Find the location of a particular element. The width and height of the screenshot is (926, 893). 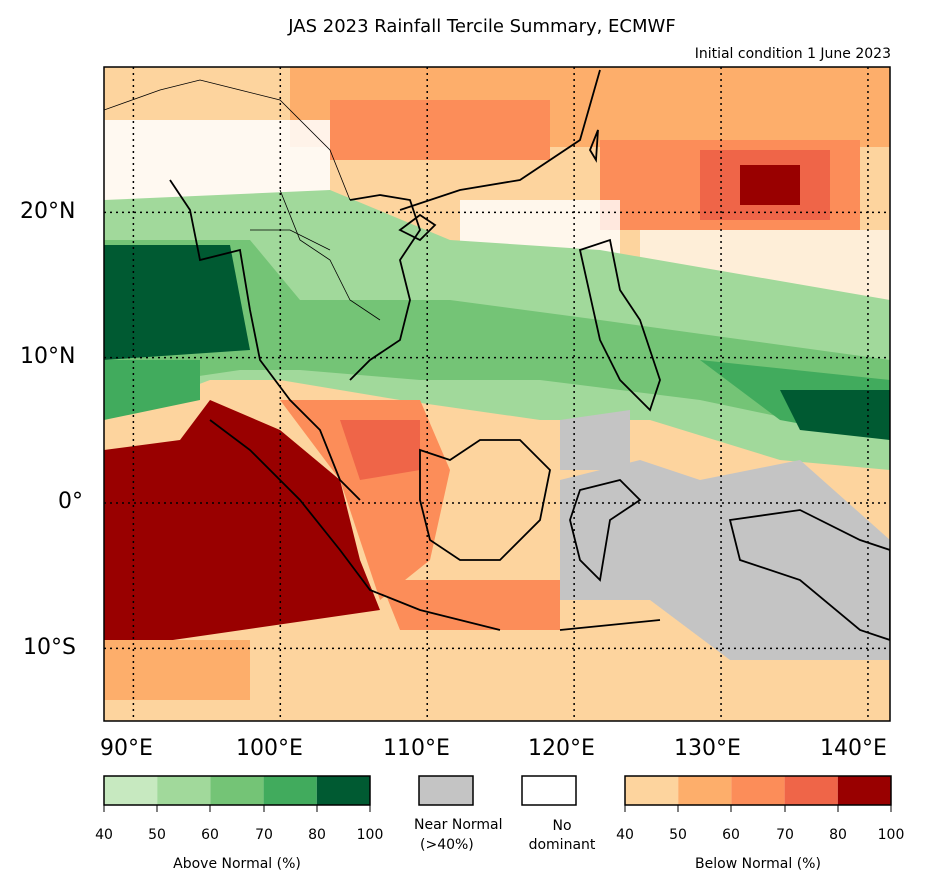

above-tick-60: 60 is located at coordinates (210, 835).